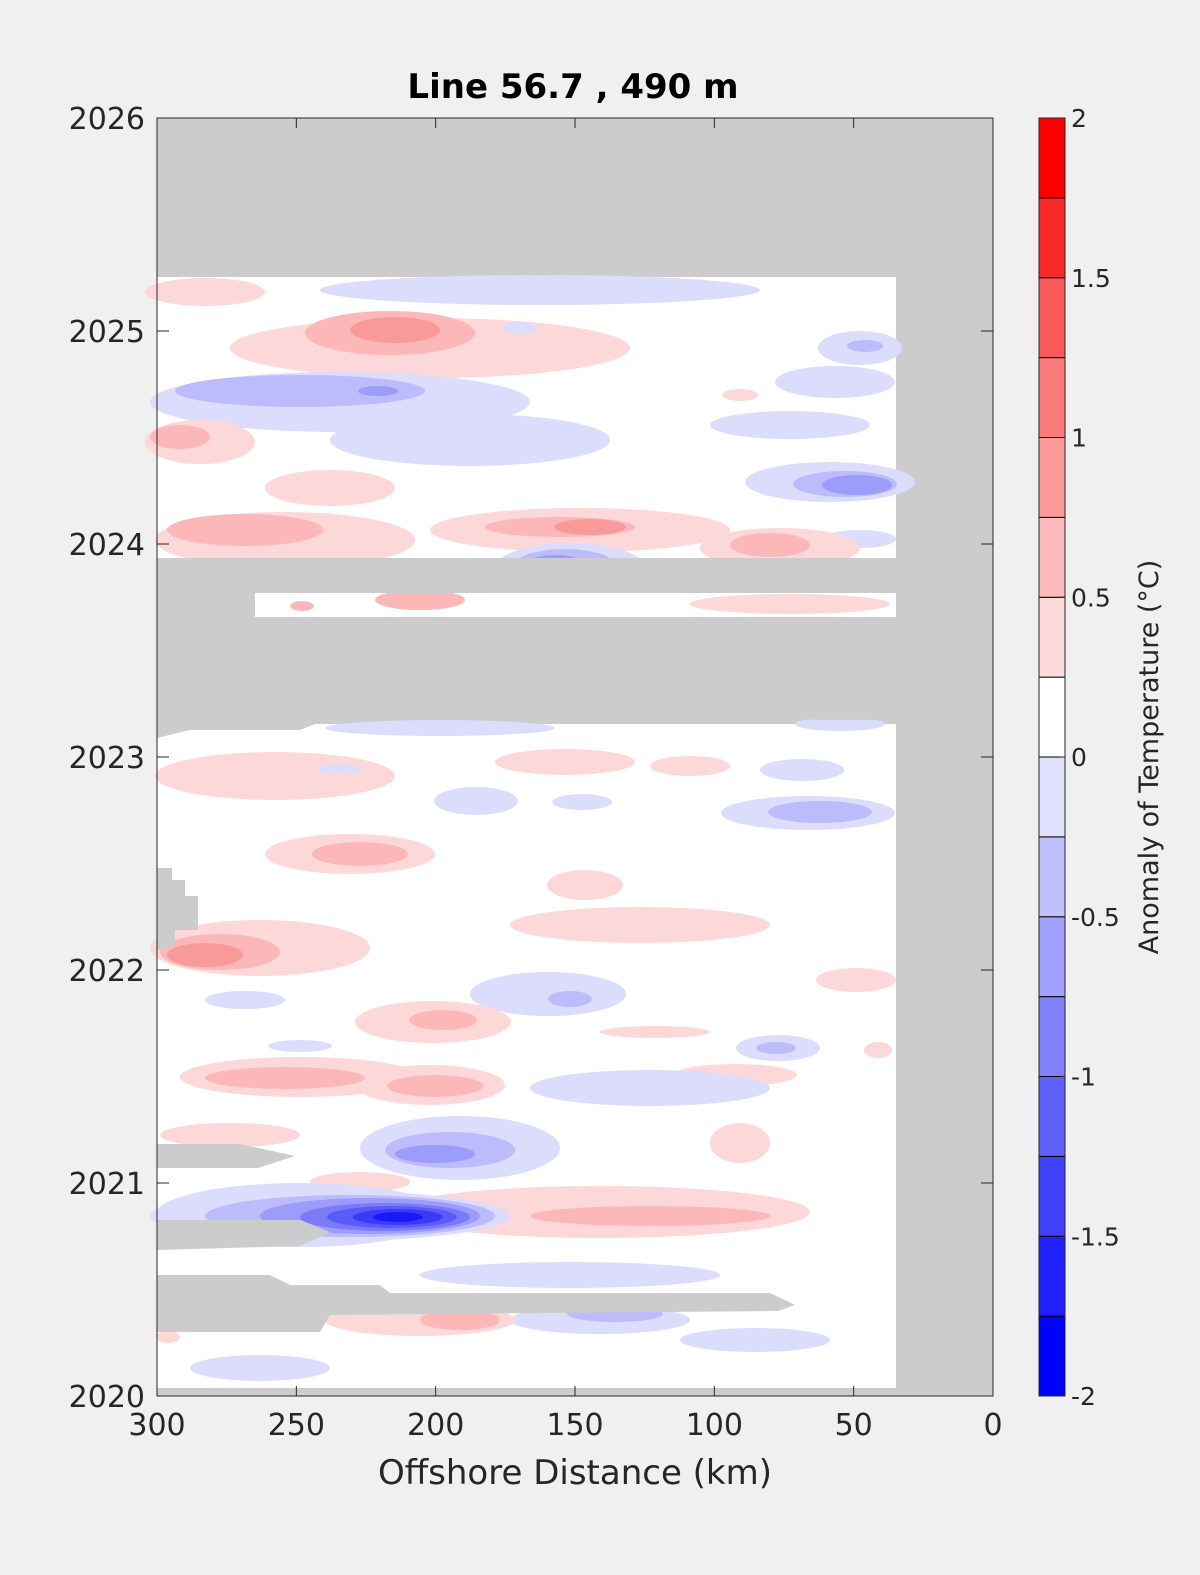 This screenshot has height=1575, width=1200. What do you see at coordinates (1083, 1077) in the screenshot?
I see `colorbar-tick-label: -1` at bounding box center [1083, 1077].